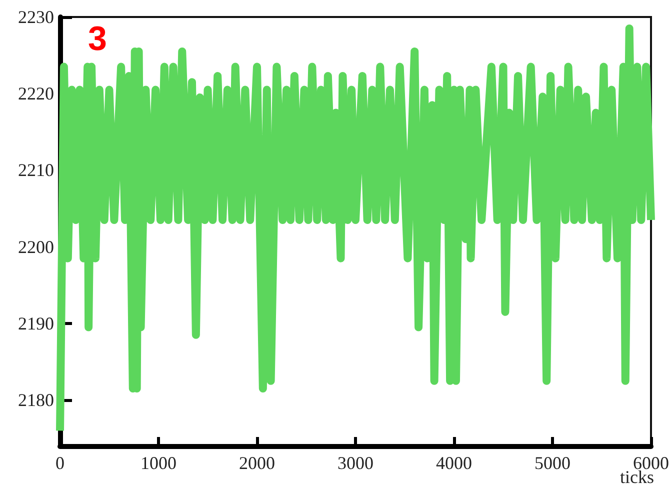 The width and height of the screenshot is (672, 493). I want to click on y-tick-label: 2230, so click(36, 17).